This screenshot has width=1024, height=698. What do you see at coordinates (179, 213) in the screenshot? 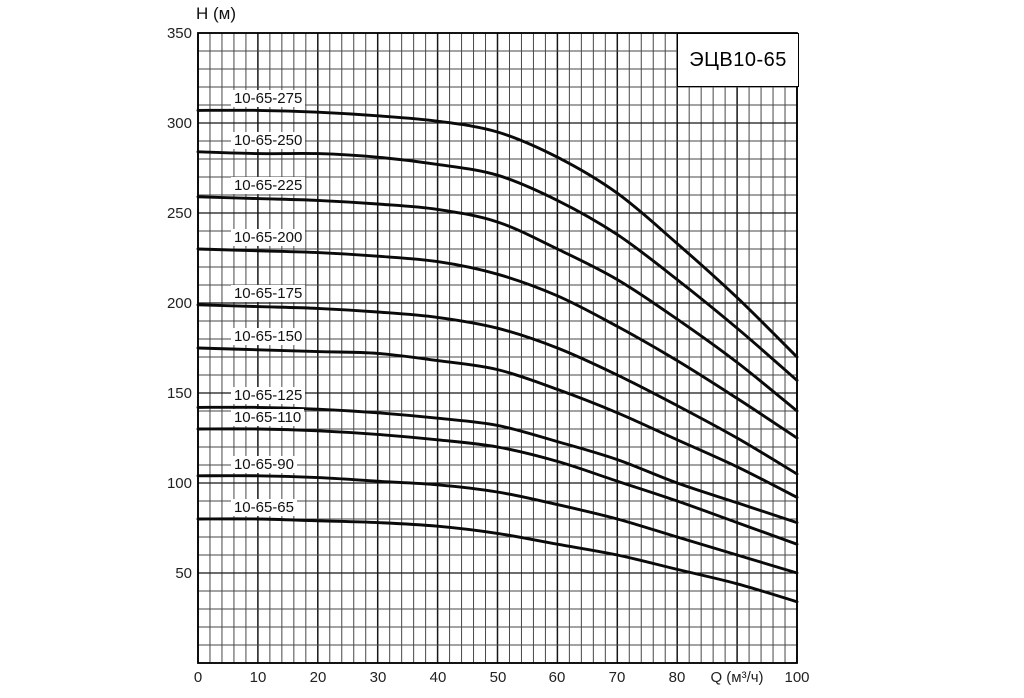
I see `y-tick-250: 250` at bounding box center [179, 213].